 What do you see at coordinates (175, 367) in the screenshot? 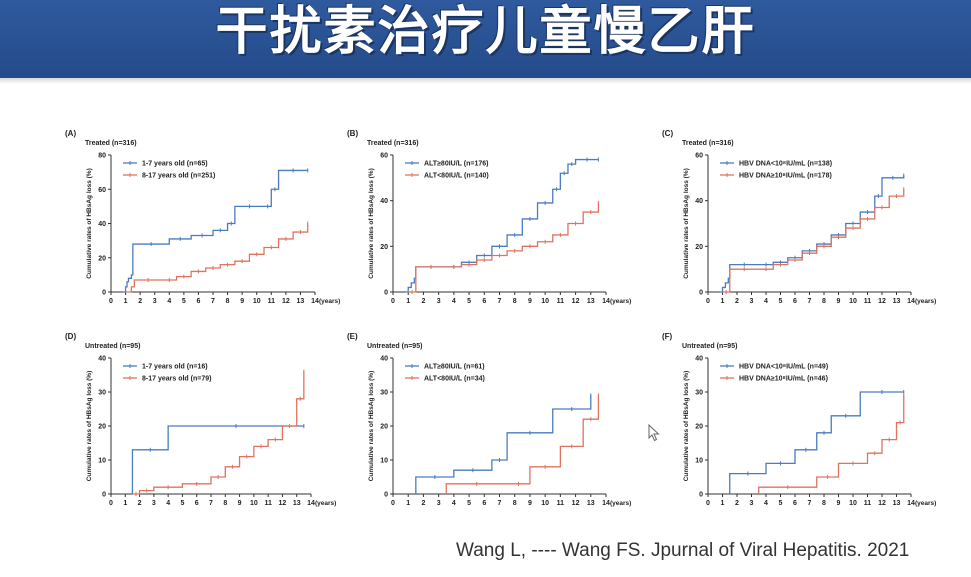
I see `legend-label: 1-7 years old (n=16)` at bounding box center [175, 367].